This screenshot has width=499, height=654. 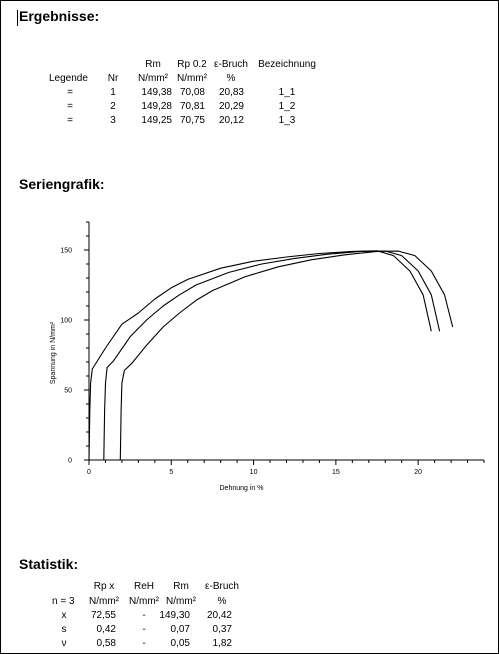 I want to click on stat-value: 72,55, so click(x=103, y=615).